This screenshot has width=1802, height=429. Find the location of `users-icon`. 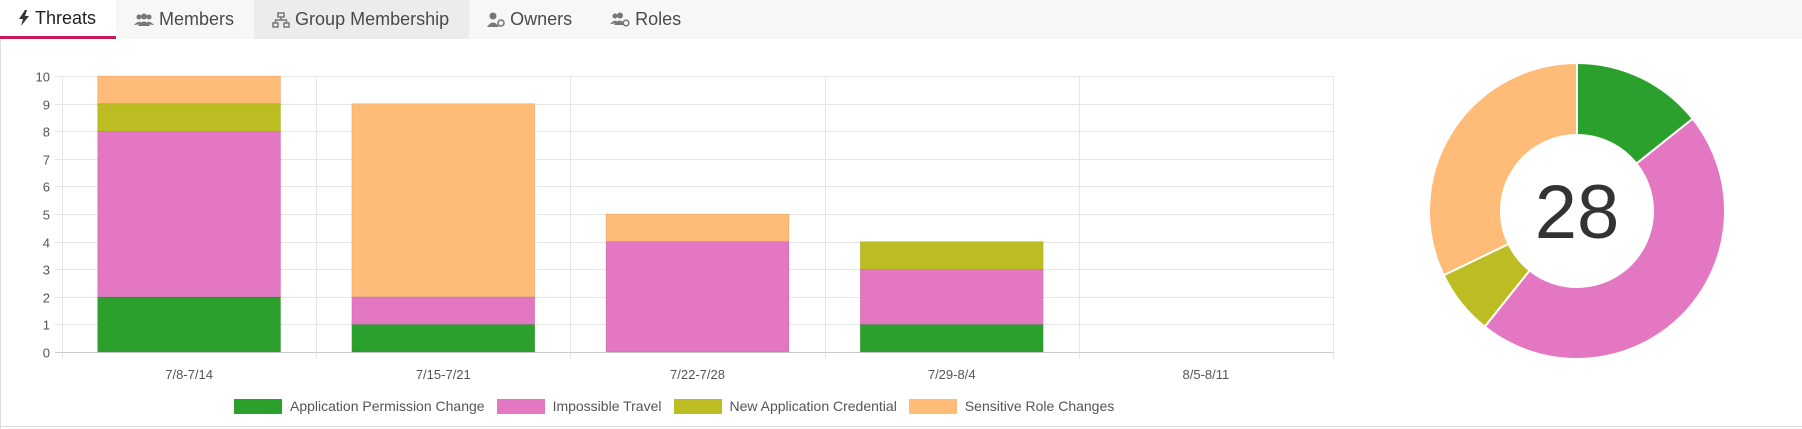

users-icon is located at coordinates (144, 20).